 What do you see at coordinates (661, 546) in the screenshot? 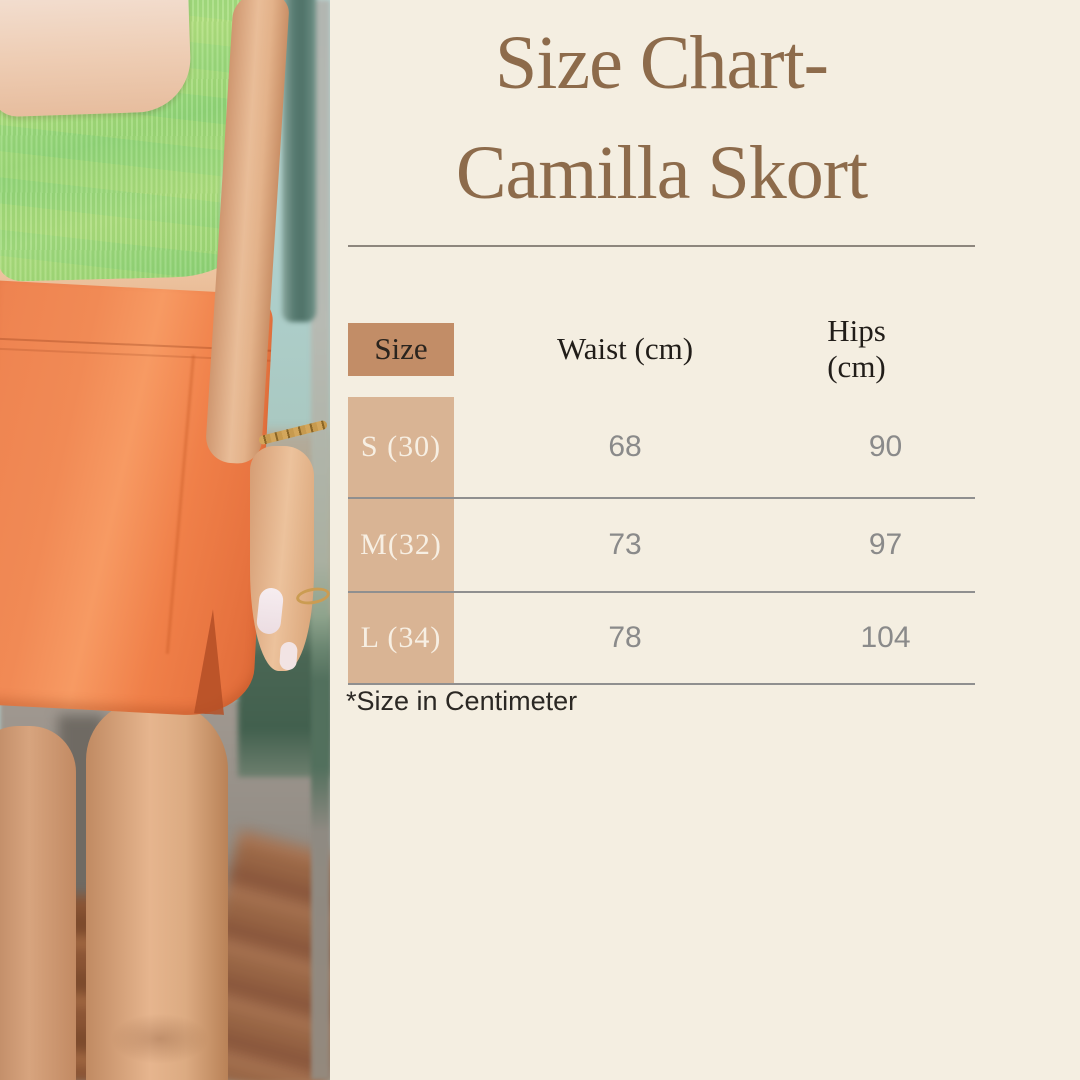
I see `table-row-m: M(32) 73 97` at bounding box center [661, 546].